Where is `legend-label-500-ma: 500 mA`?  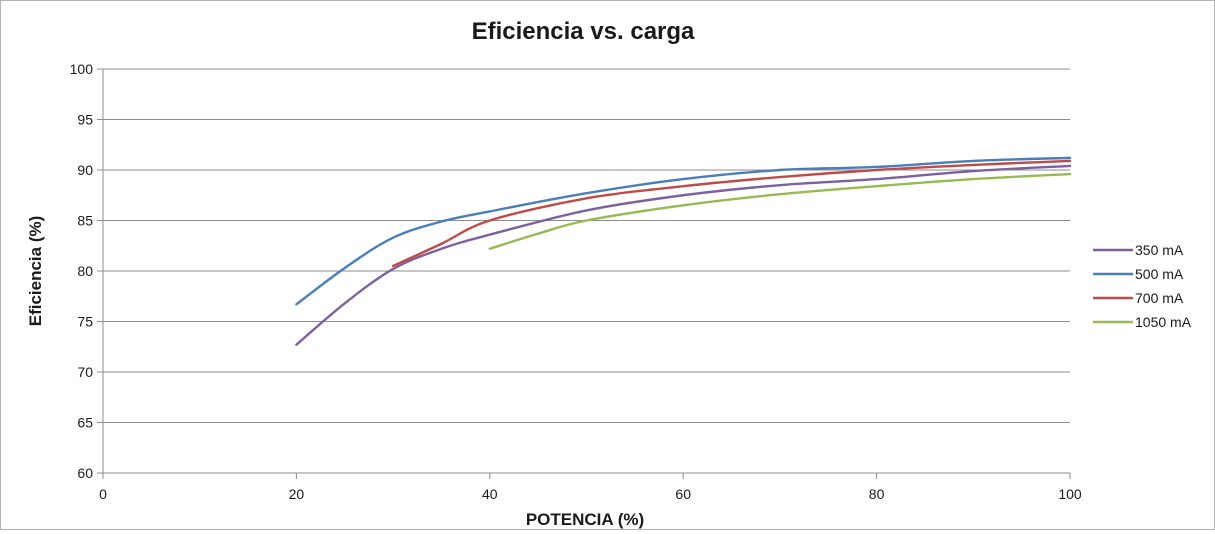 legend-label-500-ma: 500 mA is located at coordinates (1159, 274).